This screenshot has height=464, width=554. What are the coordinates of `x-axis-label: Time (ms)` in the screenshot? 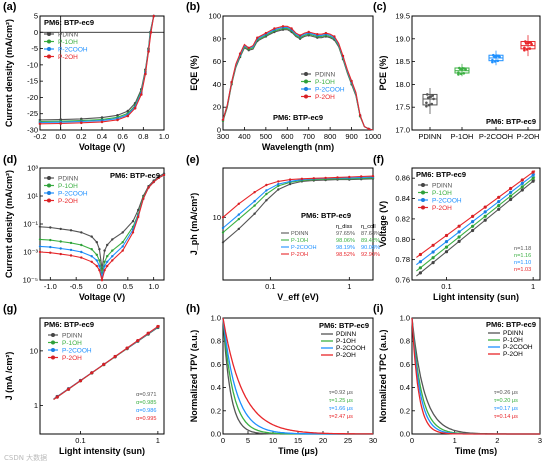 It's located at (476, 451).